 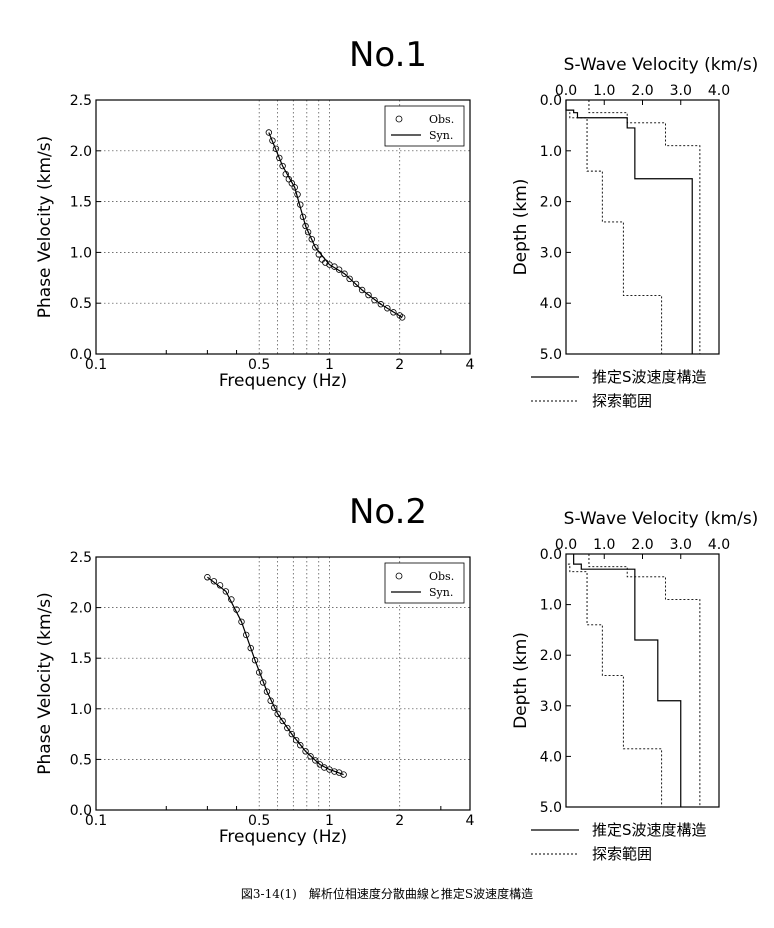 I want to click on legend-syn-label: Syn., so click(x=441, y=592).